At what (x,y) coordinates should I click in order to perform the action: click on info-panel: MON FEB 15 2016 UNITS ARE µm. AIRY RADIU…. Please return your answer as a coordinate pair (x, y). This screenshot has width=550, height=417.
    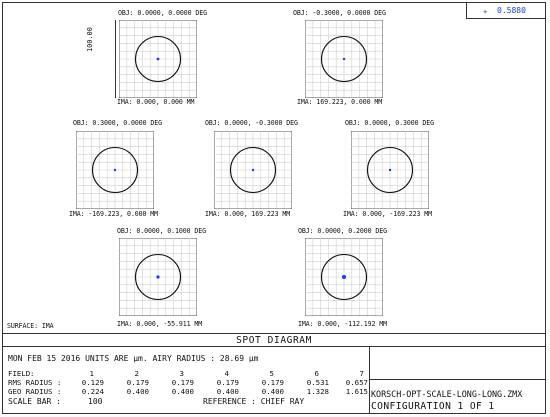
    Looking at the image, I should click on (186, 380).